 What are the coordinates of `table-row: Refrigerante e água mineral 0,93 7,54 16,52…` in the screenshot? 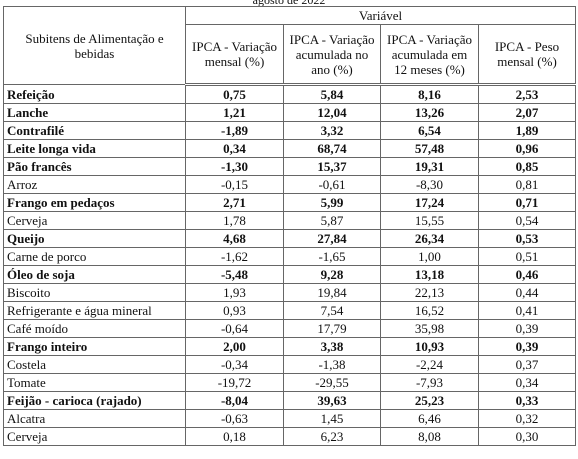 It's located at (289, 310).